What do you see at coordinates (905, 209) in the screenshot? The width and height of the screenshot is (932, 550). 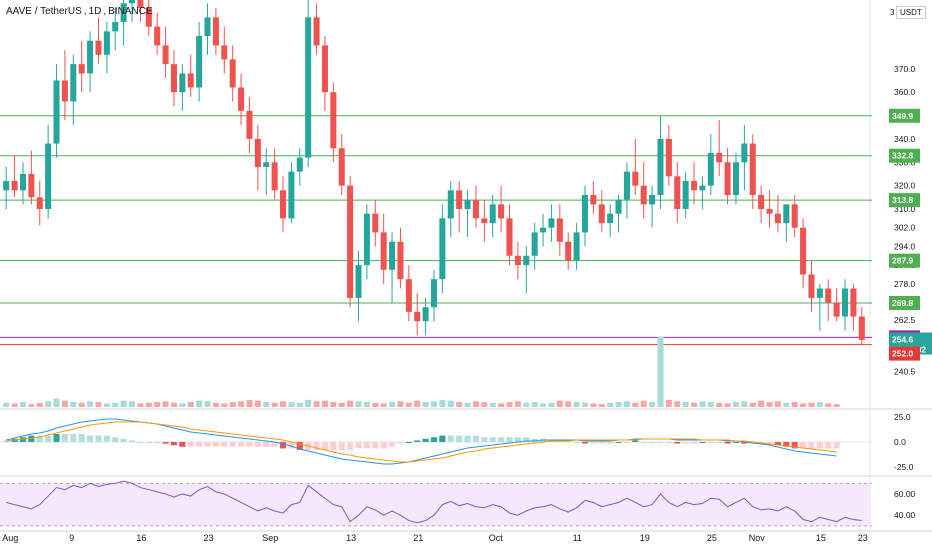 I see `y-tick-label: 310.0` at bounding box center [905, 209].